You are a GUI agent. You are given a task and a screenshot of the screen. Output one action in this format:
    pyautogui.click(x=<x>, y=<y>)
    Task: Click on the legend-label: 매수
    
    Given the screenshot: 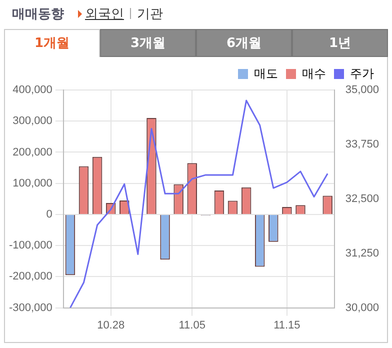 What is the action you would take?
    pyautogui.click(x=314, y=73)
    